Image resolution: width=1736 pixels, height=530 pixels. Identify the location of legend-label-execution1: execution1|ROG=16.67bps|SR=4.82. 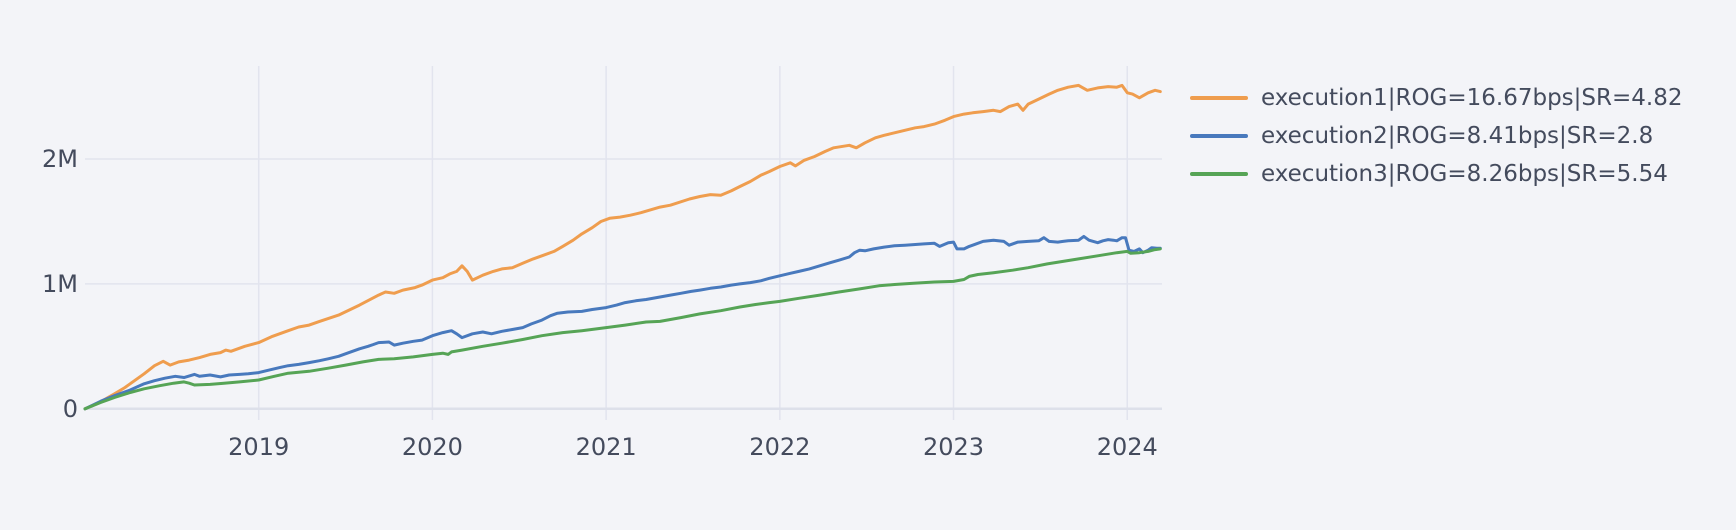
(1472, 97).